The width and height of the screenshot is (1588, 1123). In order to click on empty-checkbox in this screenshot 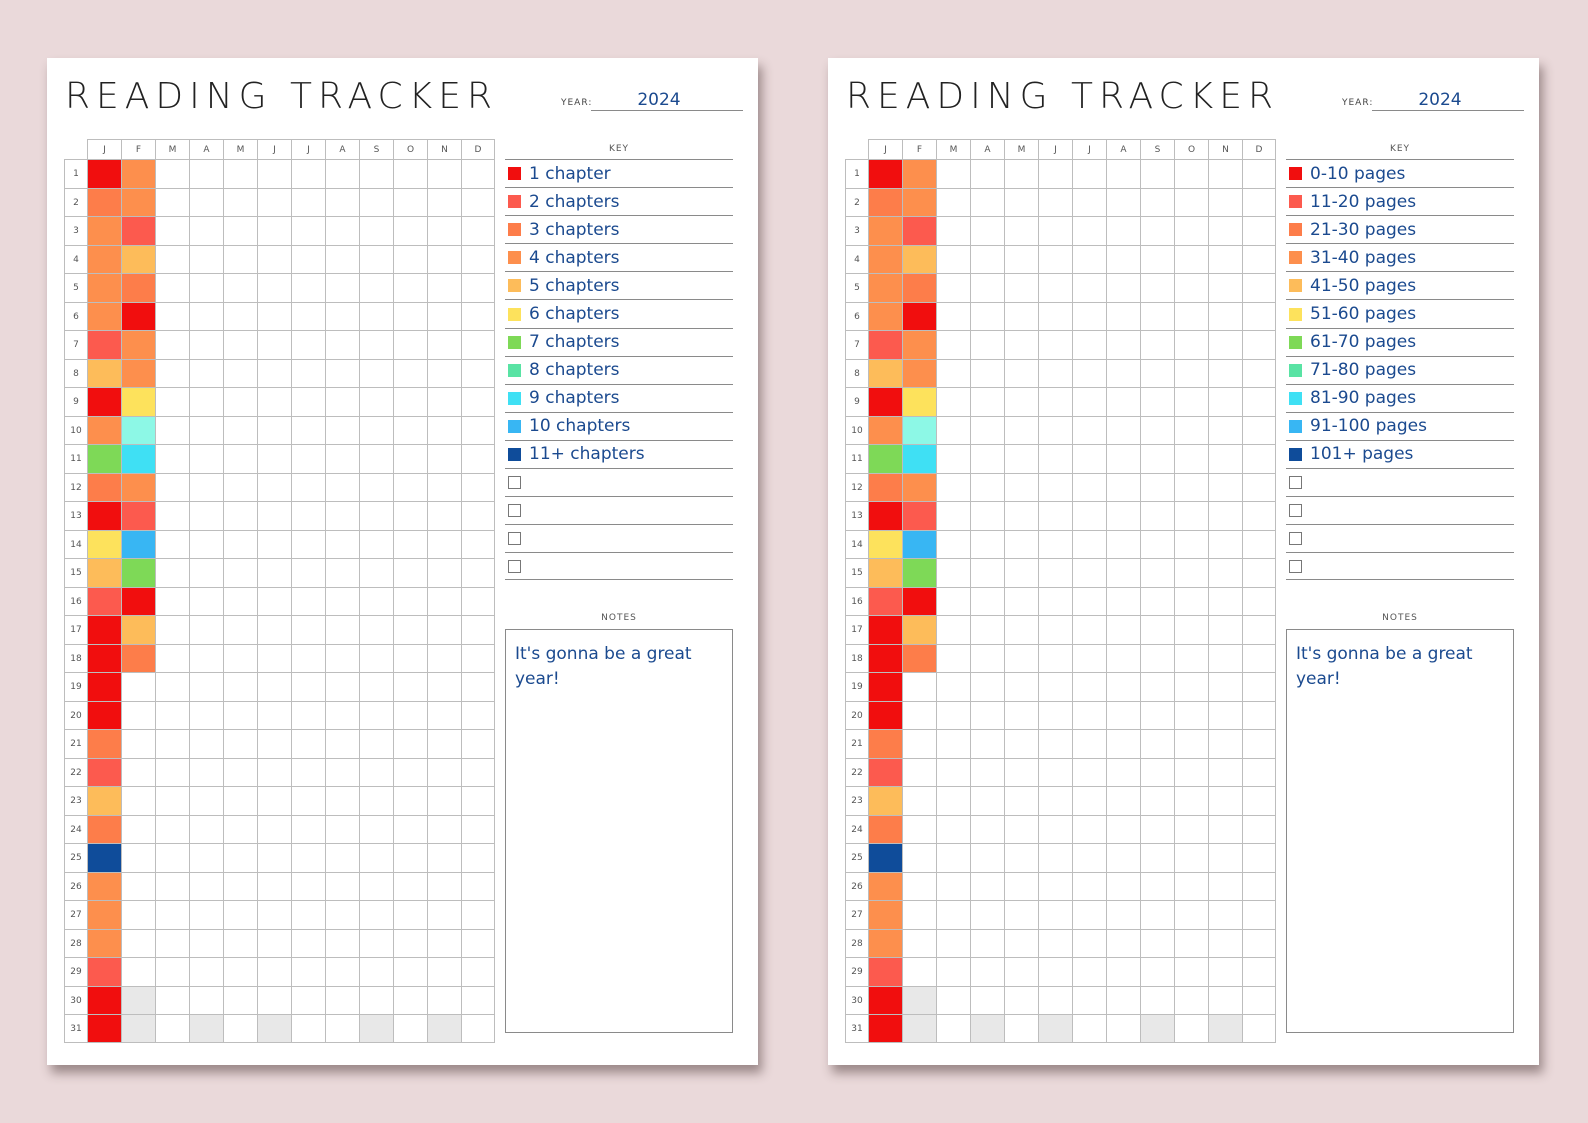, I will do `click(514, 511)`.